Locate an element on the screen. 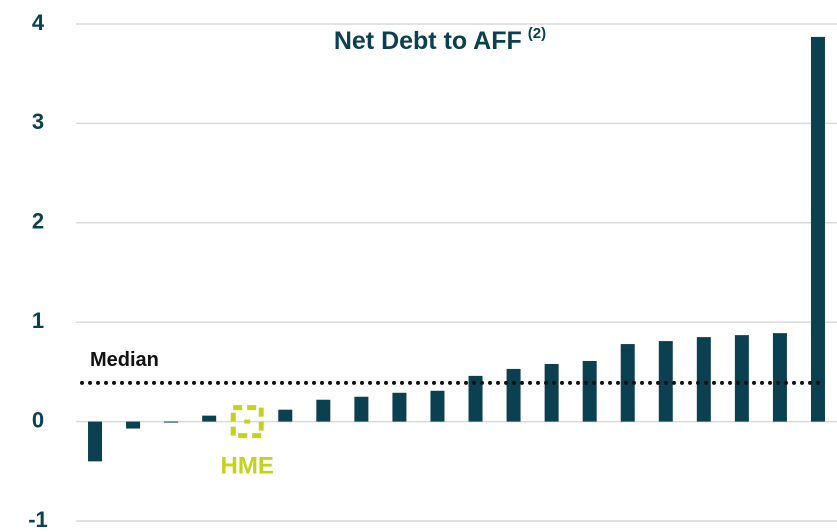 The height and width of the screenshot is (532, 837). median-label: Median is located at coordinates (124, 360).